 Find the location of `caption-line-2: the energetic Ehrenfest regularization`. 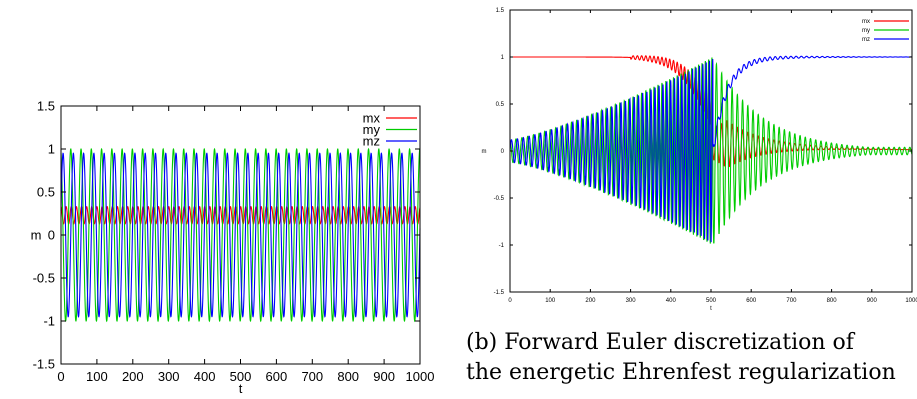

caption-line-2: the energetic Ehrenfest regularization is located at coordinates (681, 372).